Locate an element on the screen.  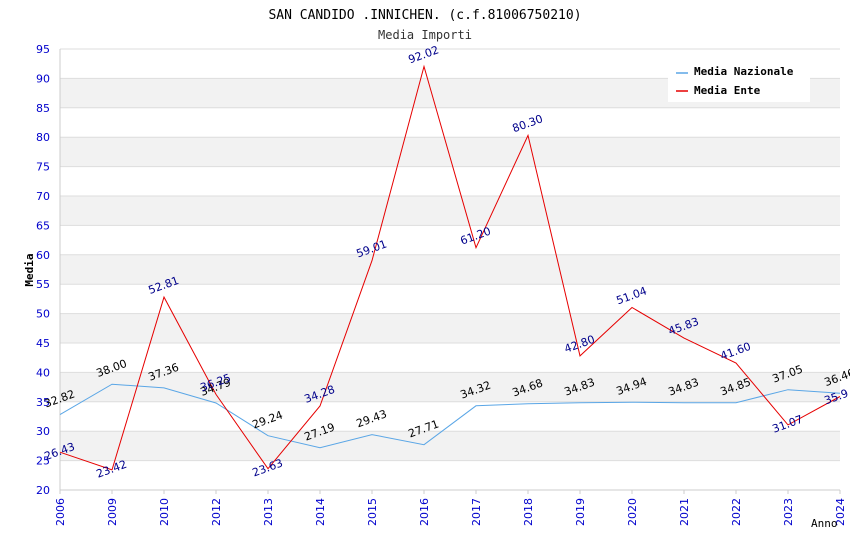
data-label: 51.04 is located at coordinates (632, 295).